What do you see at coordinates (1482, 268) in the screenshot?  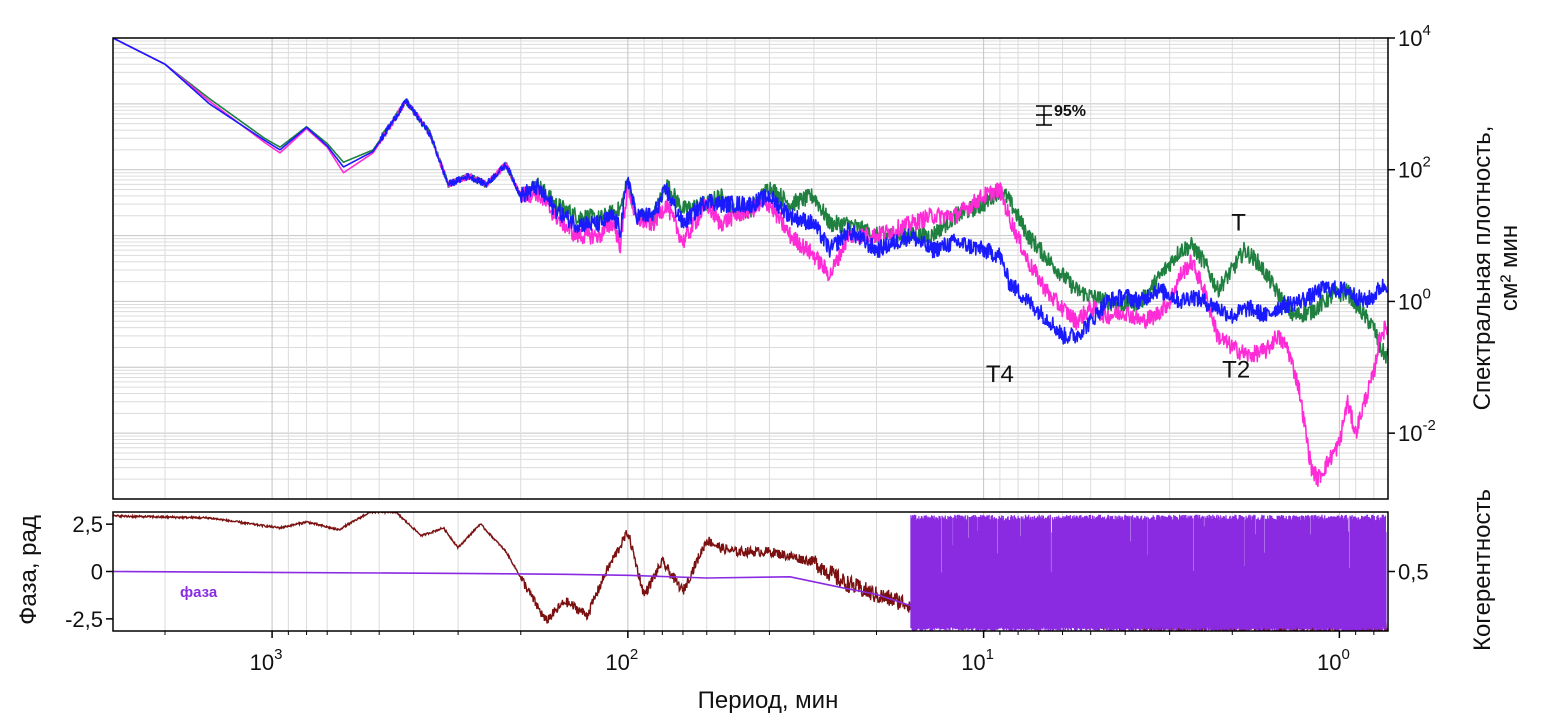 I see `spectrum-ylabel-line1: Спектральная плотность,` at bounding box center [1482, 268].